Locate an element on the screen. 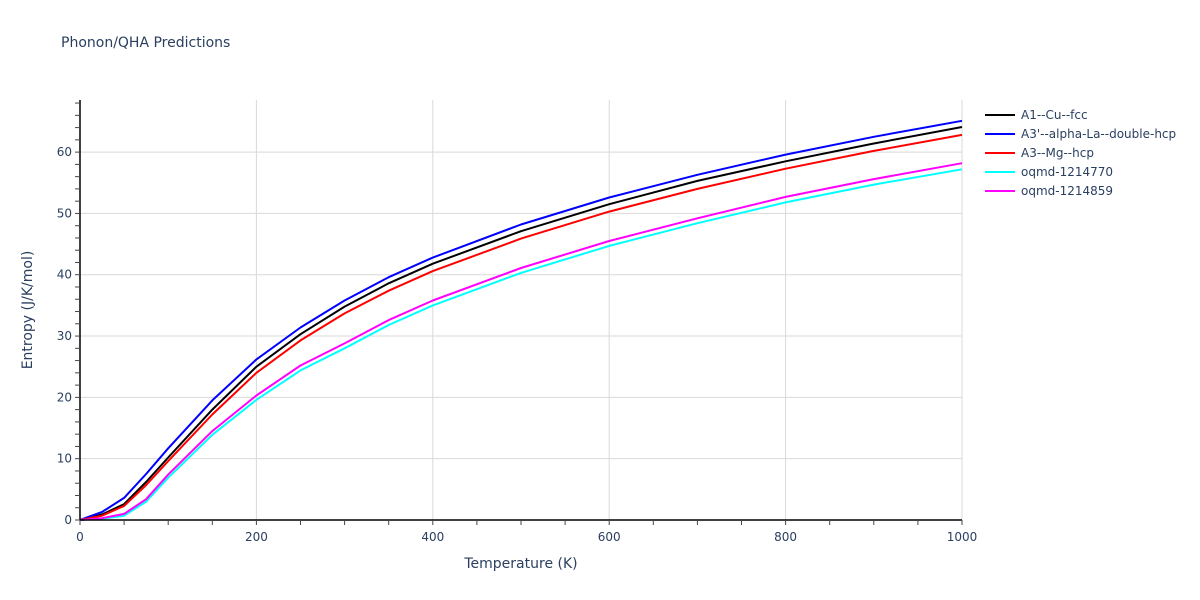 Image resolution: width=1200 pixels, height=600 pixels. legend-label: A3'--alpha-La--double-hcp is located at coordinates (1099, 133).